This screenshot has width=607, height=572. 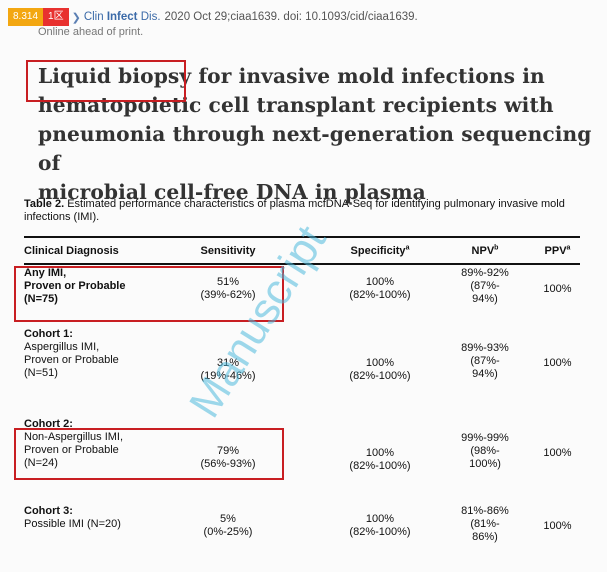 What do you see at coordinates (76, 17) in the screenshot?
I see `chevron-right-icon: ❯` at bounding box center [76, 17].